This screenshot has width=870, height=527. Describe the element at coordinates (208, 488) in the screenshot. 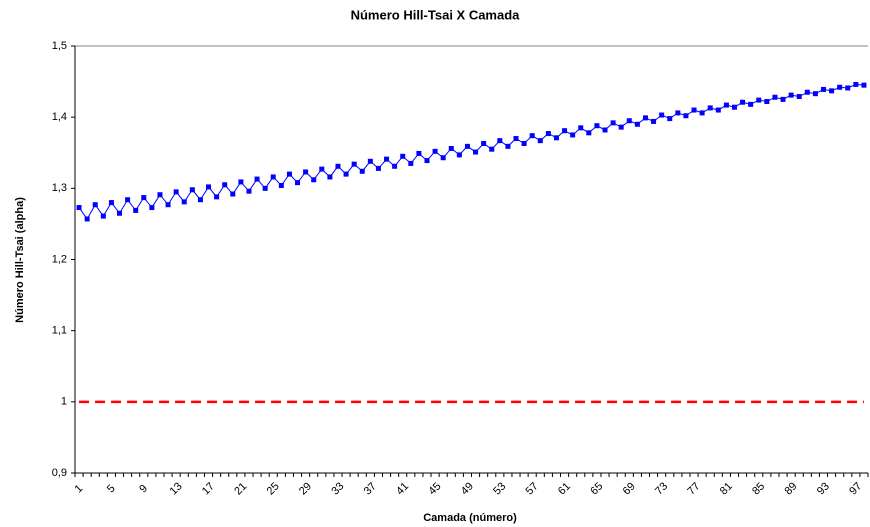

I see `x-tick-label: 17` at that location.